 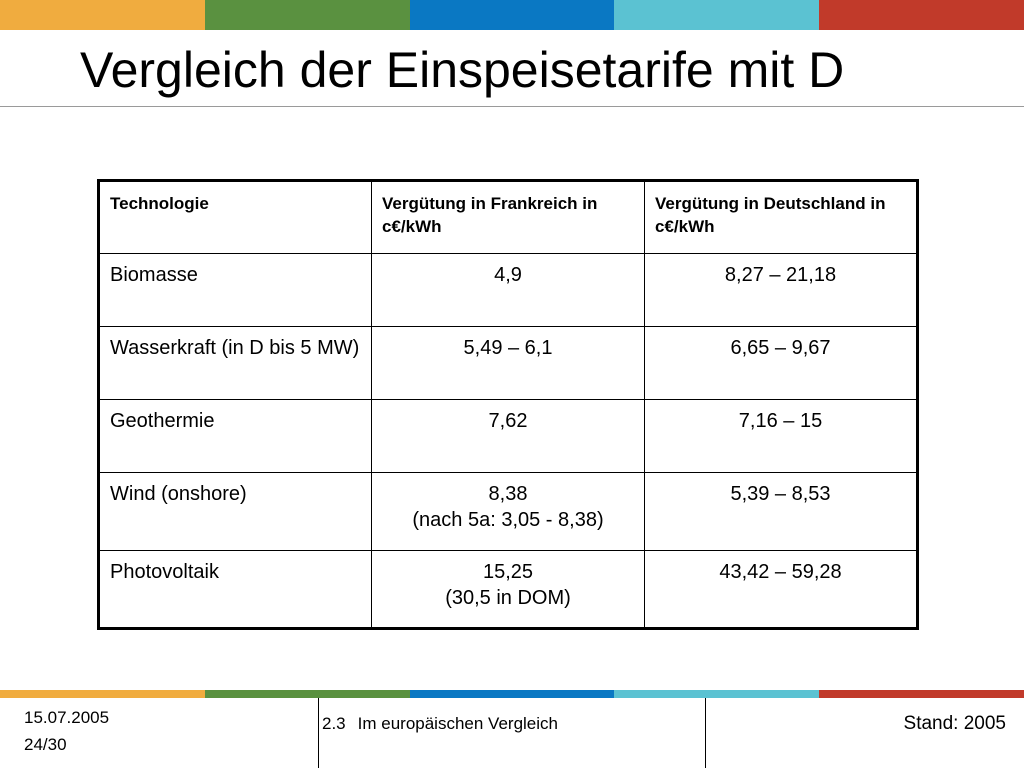 I want to click on cell-france: 5,49 – 6,1, so click(x=508, y=363).